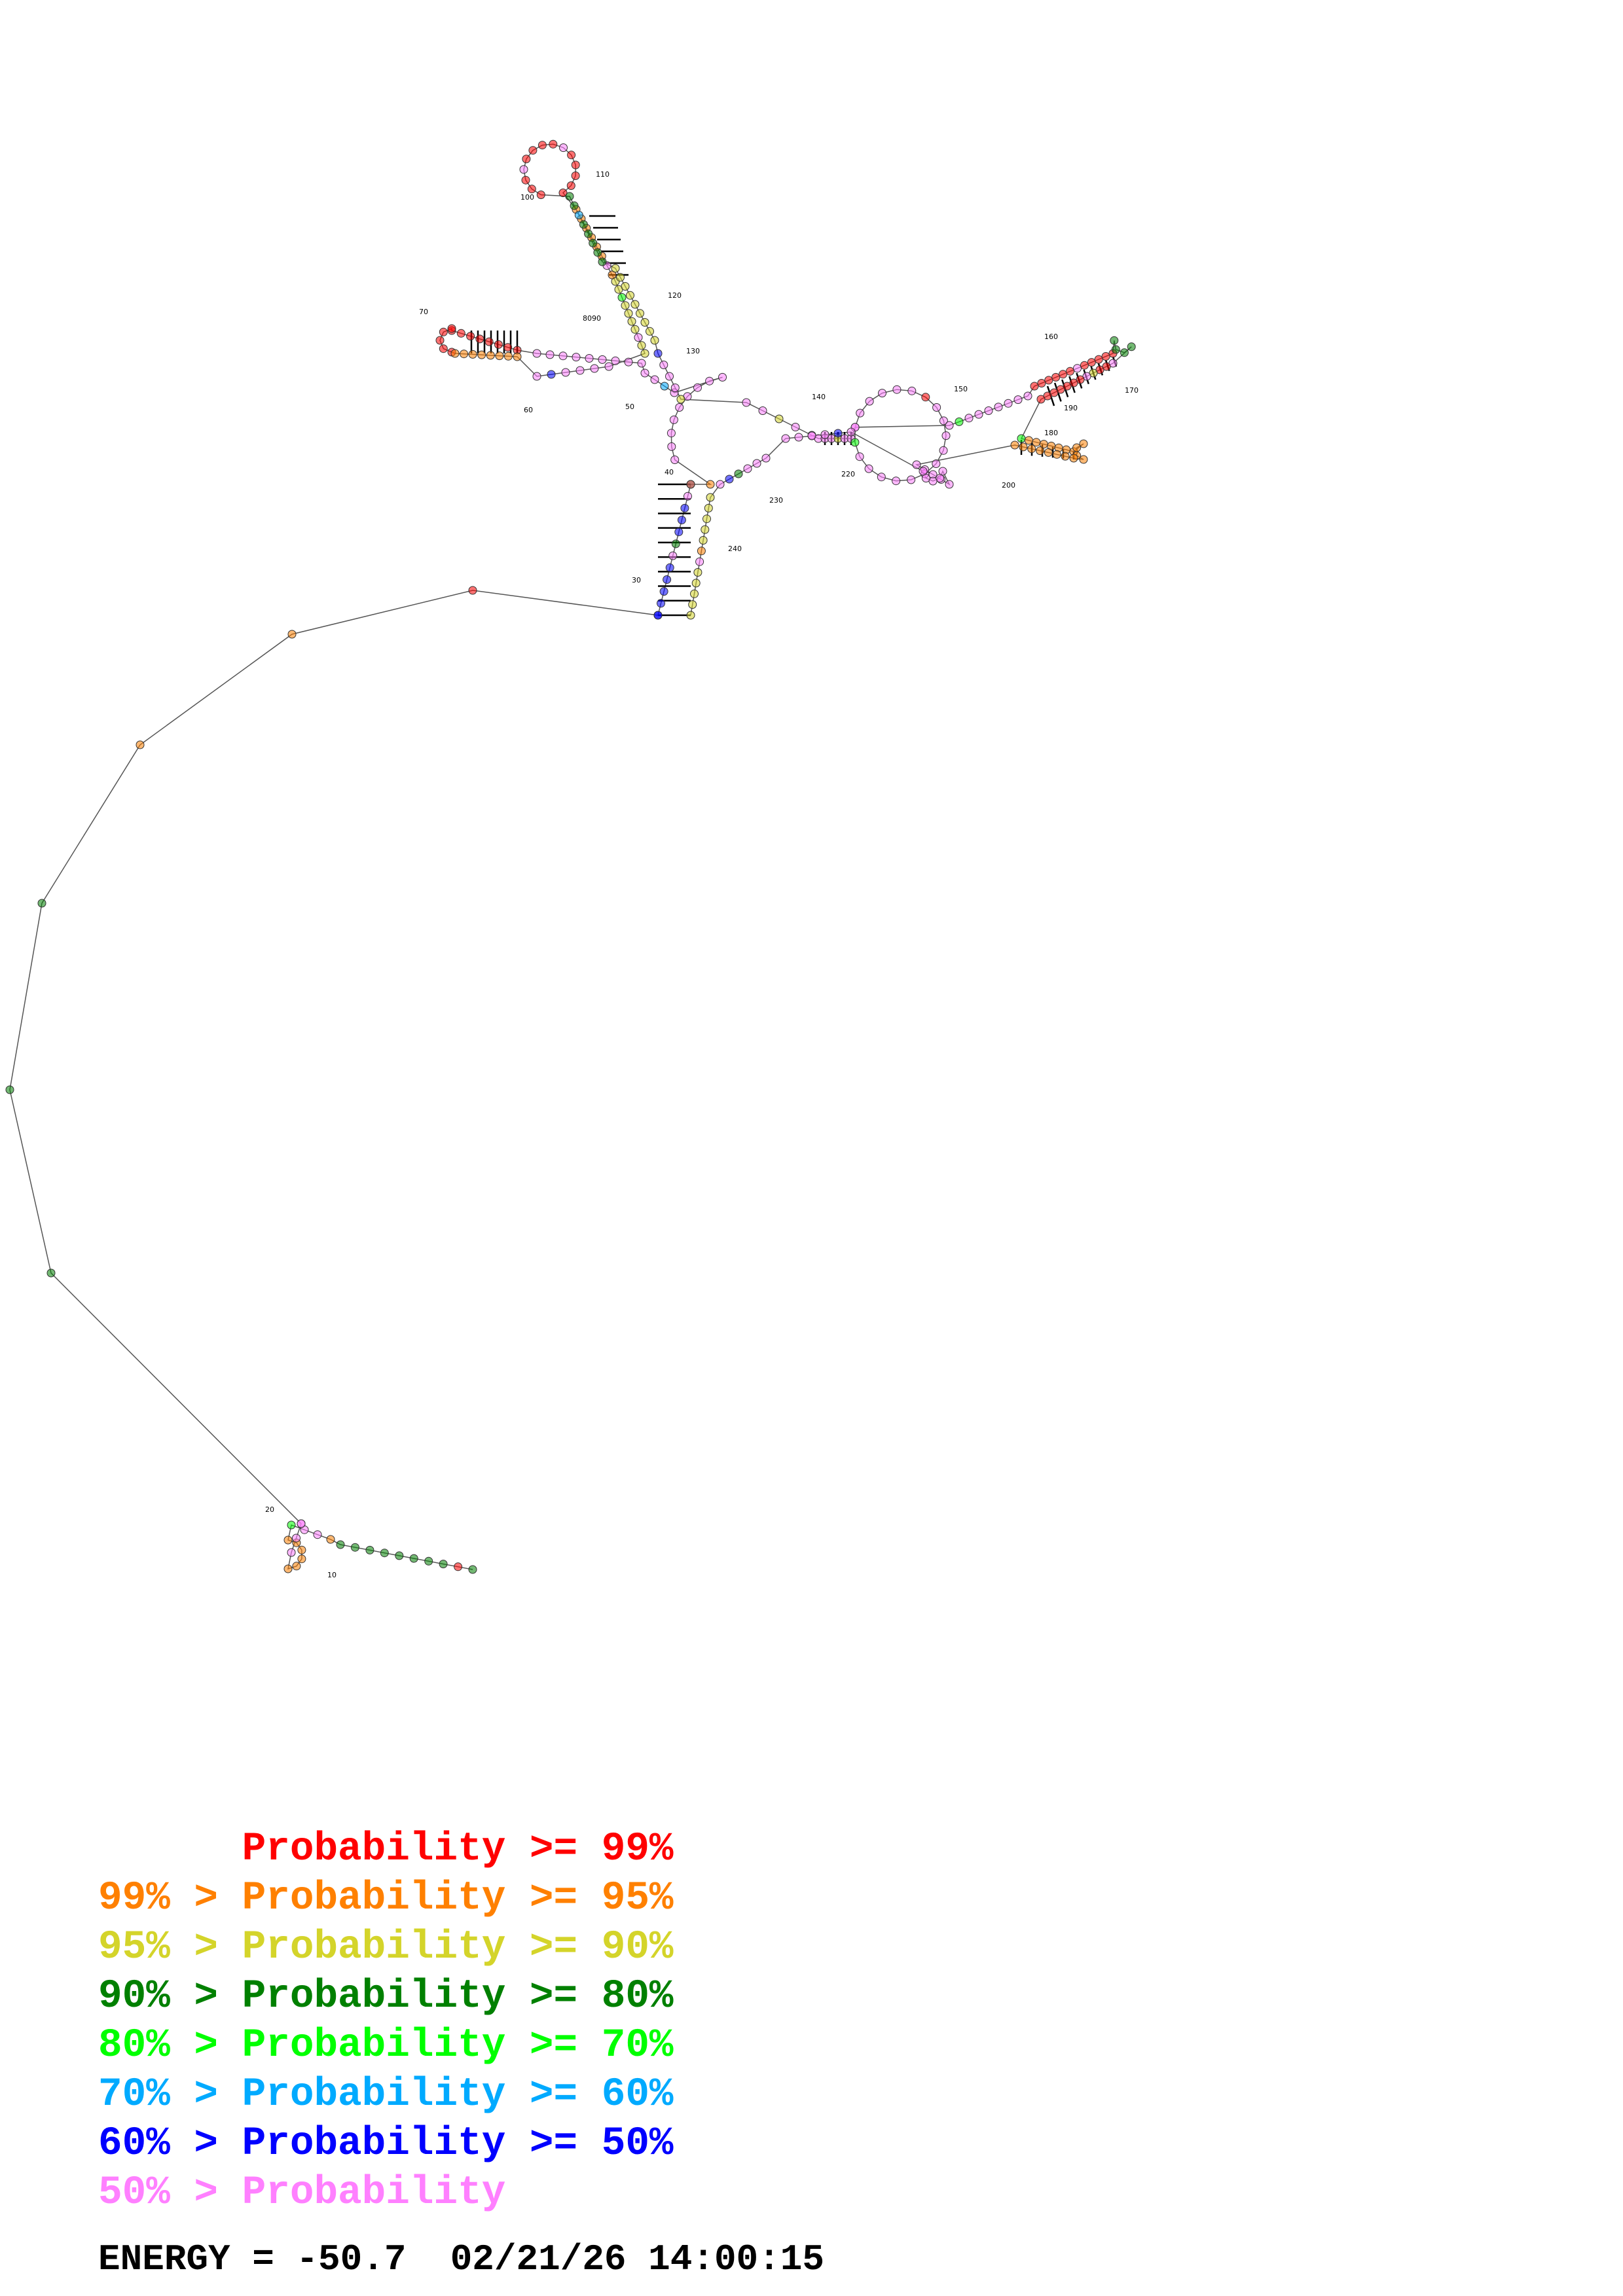 The width and height of the screenshot is (1623, 2296). What do you see at coordinates (603, 174) in the screenshot?
I see `residue-number-label: 110` at bounding box center [603, 174].